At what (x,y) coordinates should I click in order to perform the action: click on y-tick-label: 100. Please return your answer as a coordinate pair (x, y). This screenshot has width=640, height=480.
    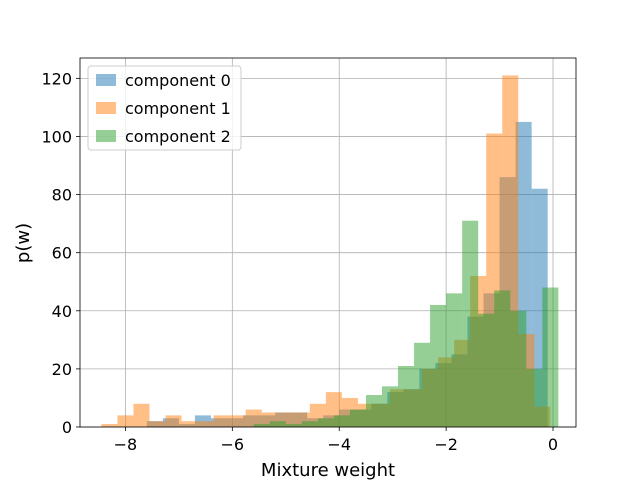
    Looking at the image, I should click on (56, 136).